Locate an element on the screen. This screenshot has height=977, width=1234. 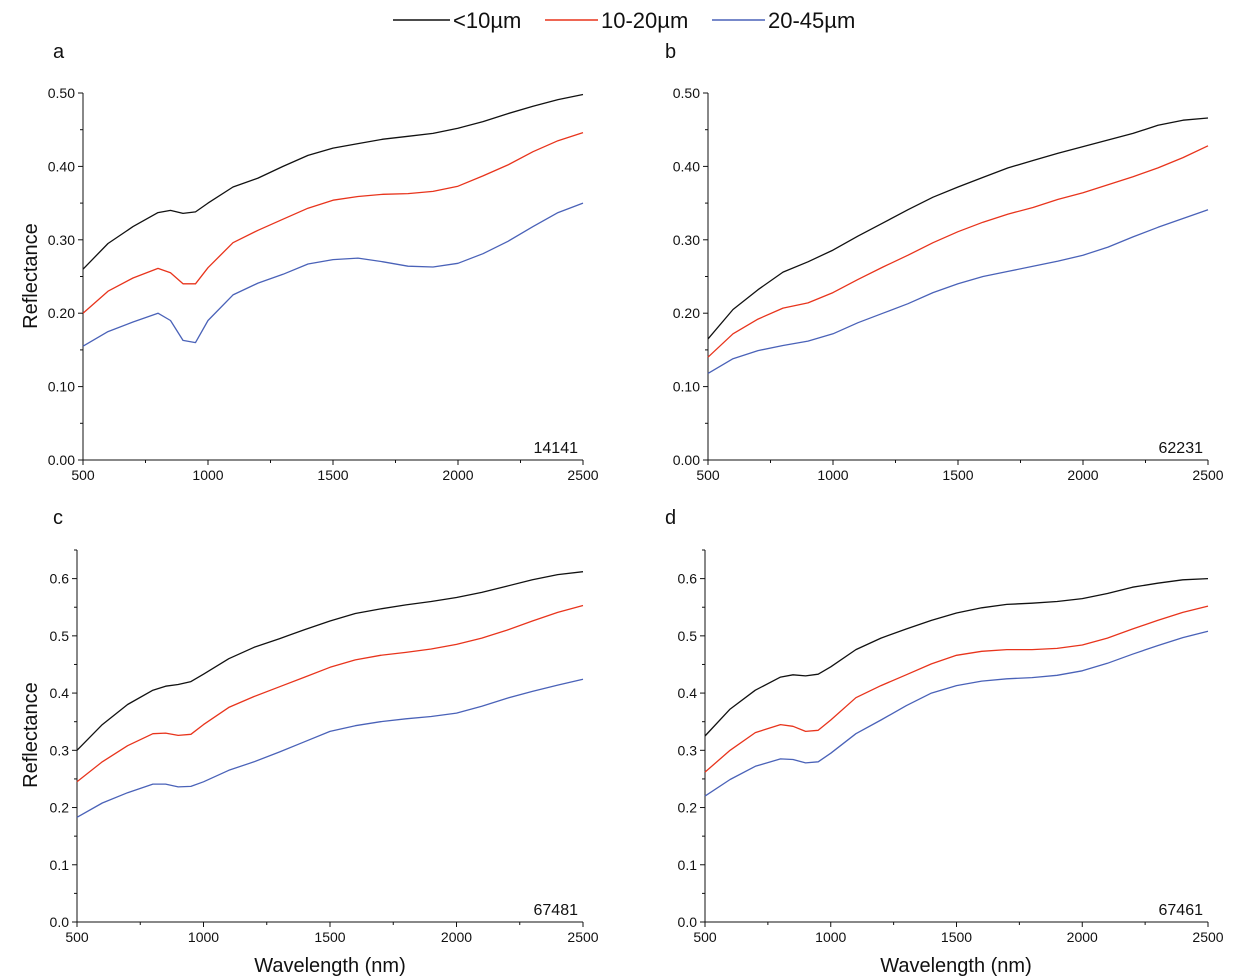
sample-label: 67481 is located at coordinates (556, 910).